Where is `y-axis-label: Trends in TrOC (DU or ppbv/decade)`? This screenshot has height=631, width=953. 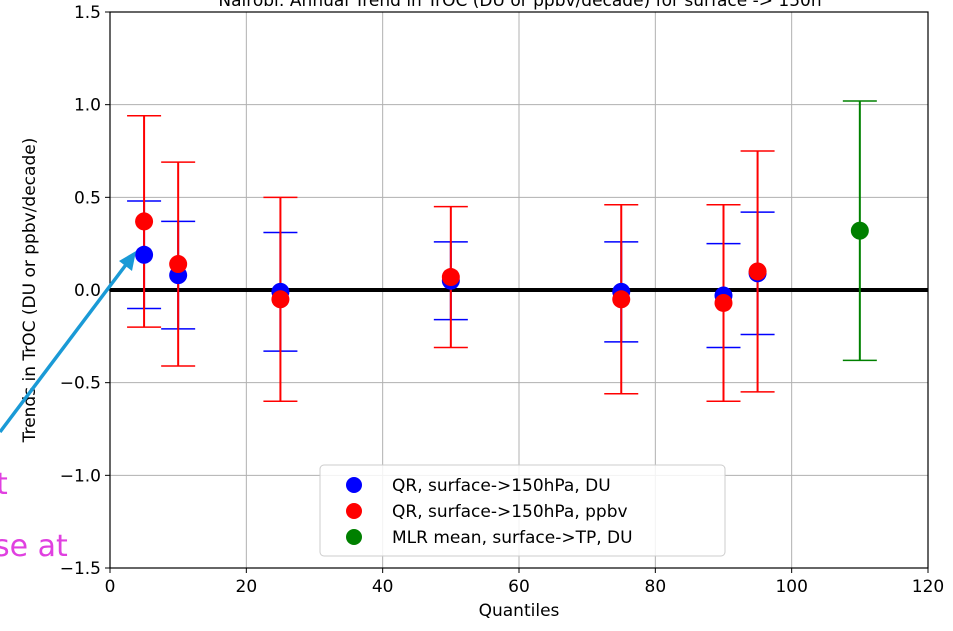
y-axis-label: Trends in TrOC (DU or ppbv/decade) is located at coordinates (30, 291).